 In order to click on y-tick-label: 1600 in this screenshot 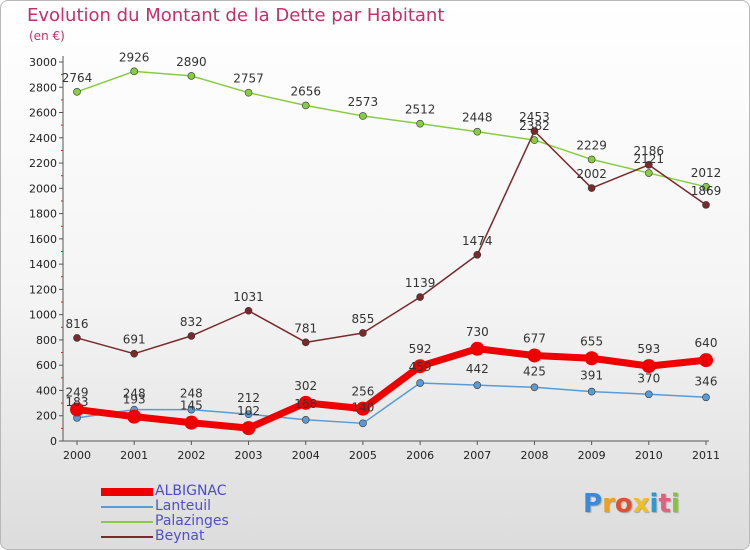, I will do `click(43, 239)`.